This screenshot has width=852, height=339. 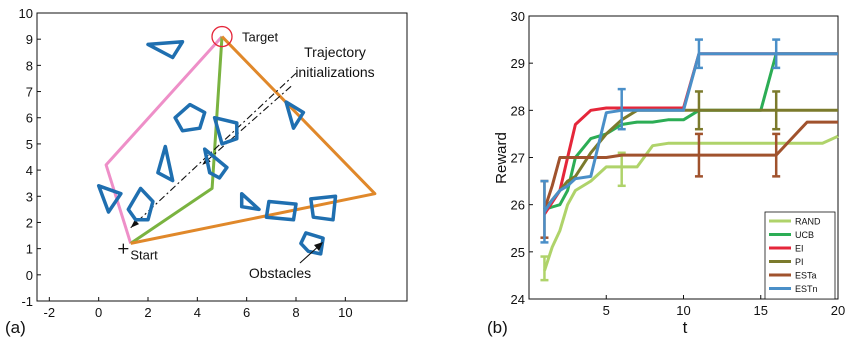 What do you see at coordinates (27, 301) in the screenshot?
I see `y-tick-label: -1` at bounding box center [27, 301].